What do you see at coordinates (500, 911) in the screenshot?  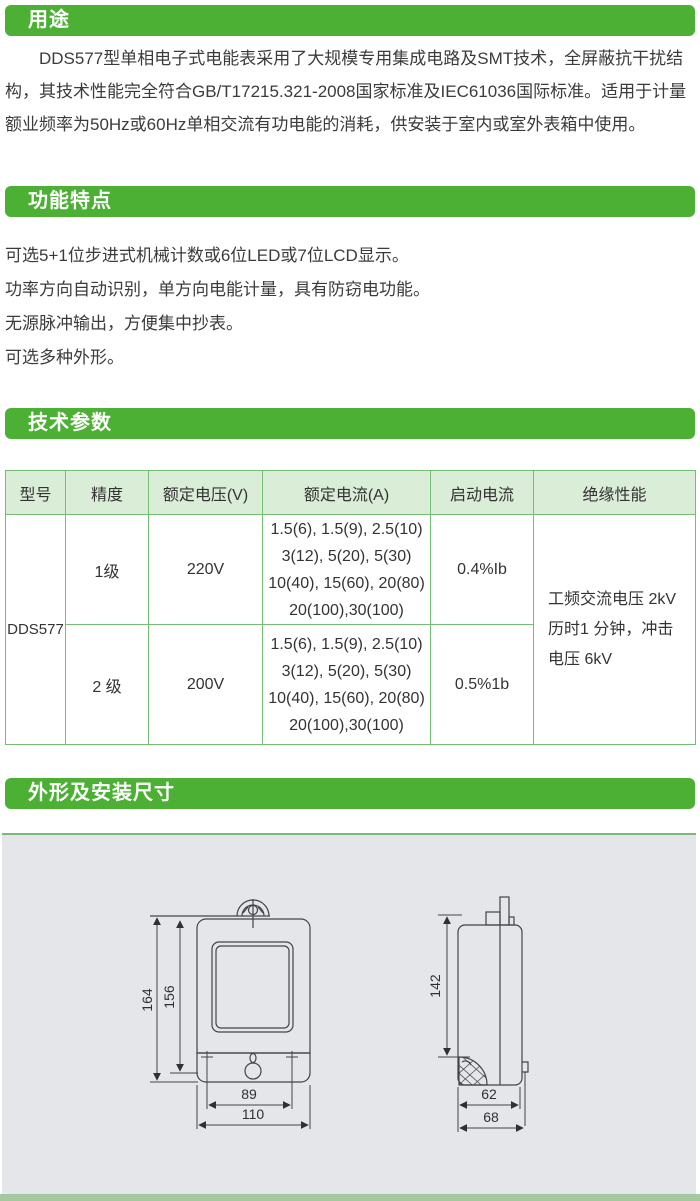 I see `side-hook` at bounding box center [500, 911].